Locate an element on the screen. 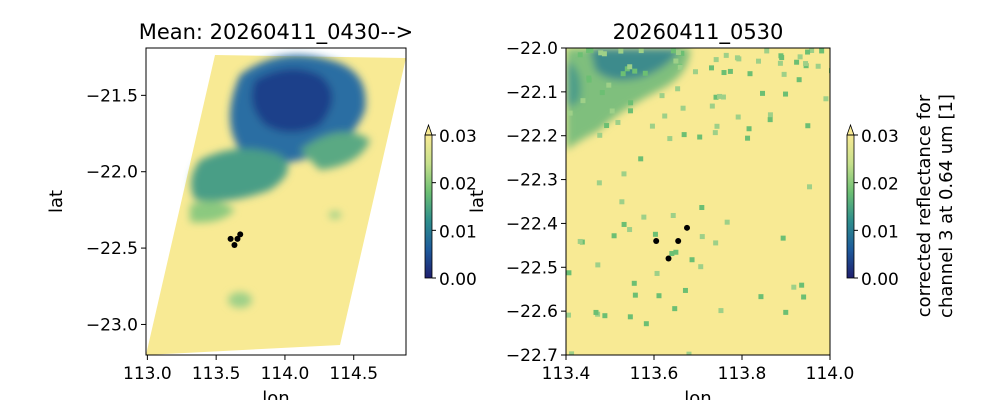  y-axis-label: lat is located at coordinates (56, 201).